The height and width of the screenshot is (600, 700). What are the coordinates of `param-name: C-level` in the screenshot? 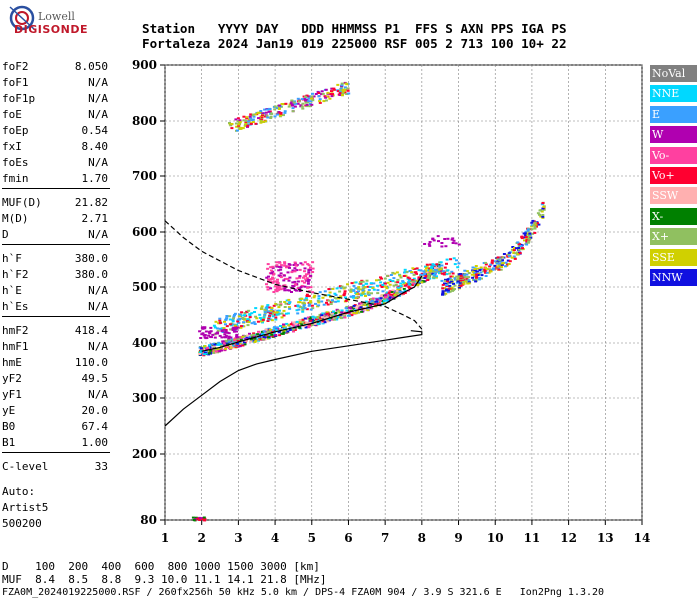 It's located at (25, 466).